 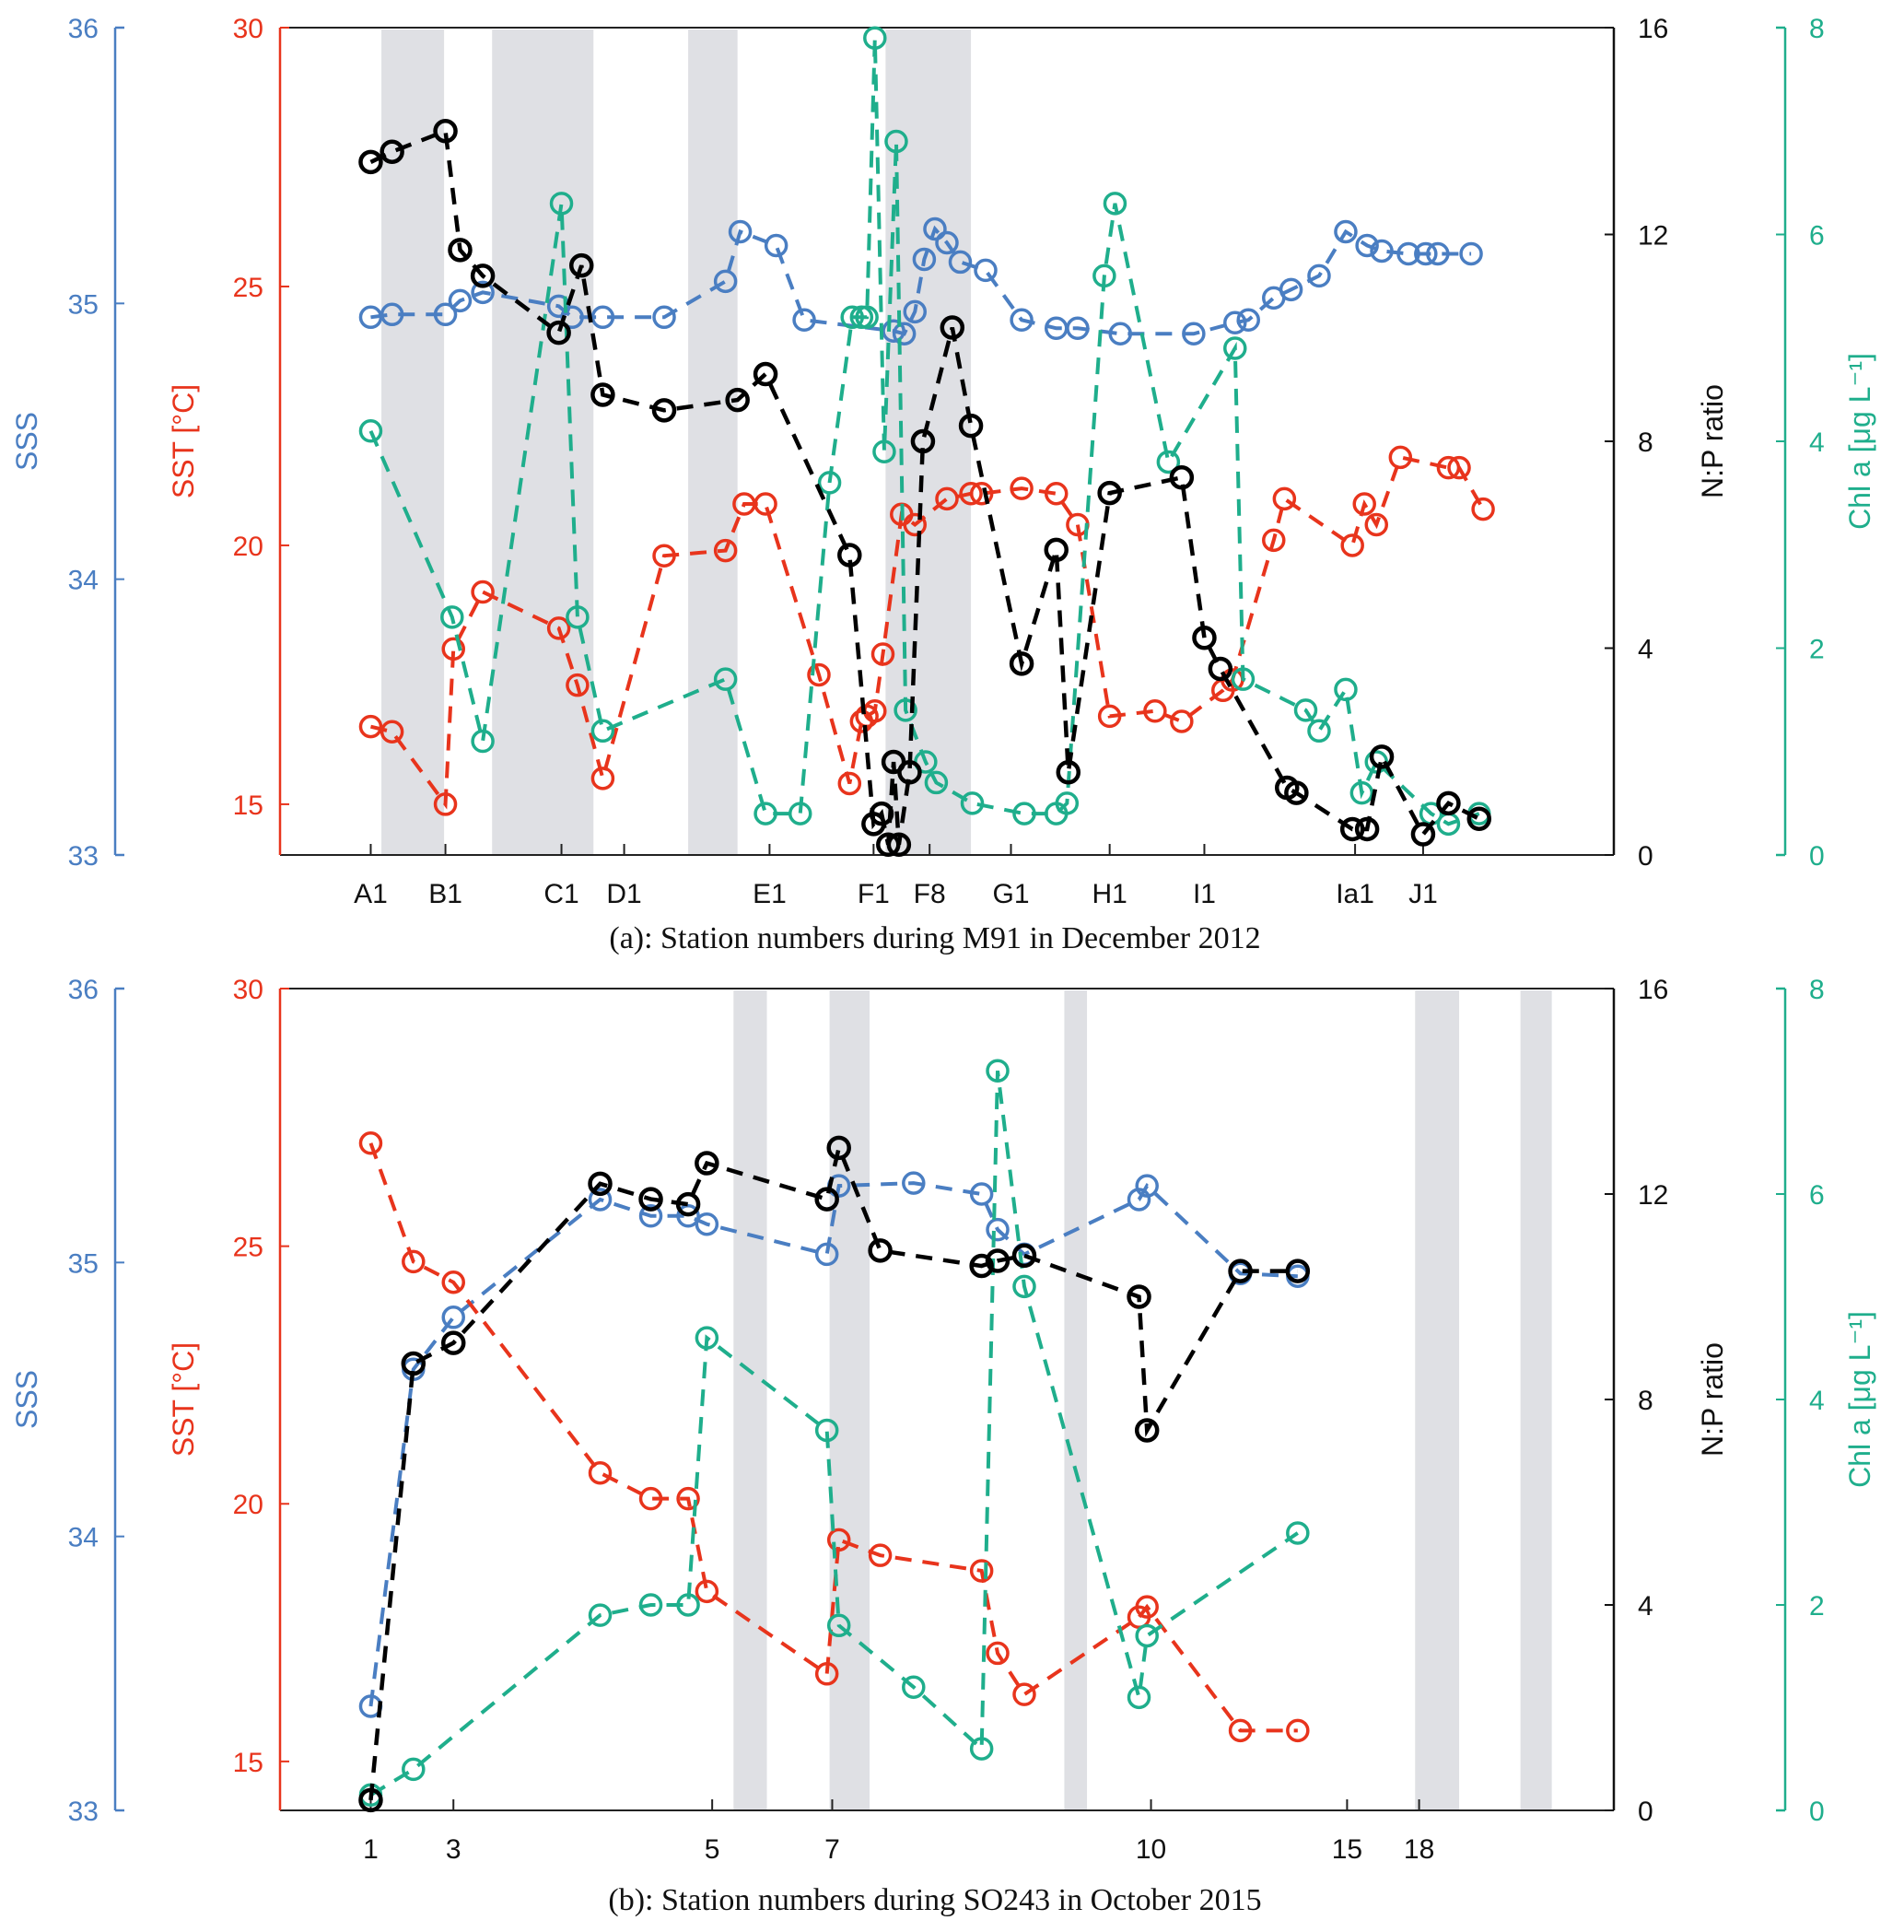 What do you see at coordinates (453, 1849) in the screenshot?
I see `x-tick-label: 3` at bounding box center [453, 1849].